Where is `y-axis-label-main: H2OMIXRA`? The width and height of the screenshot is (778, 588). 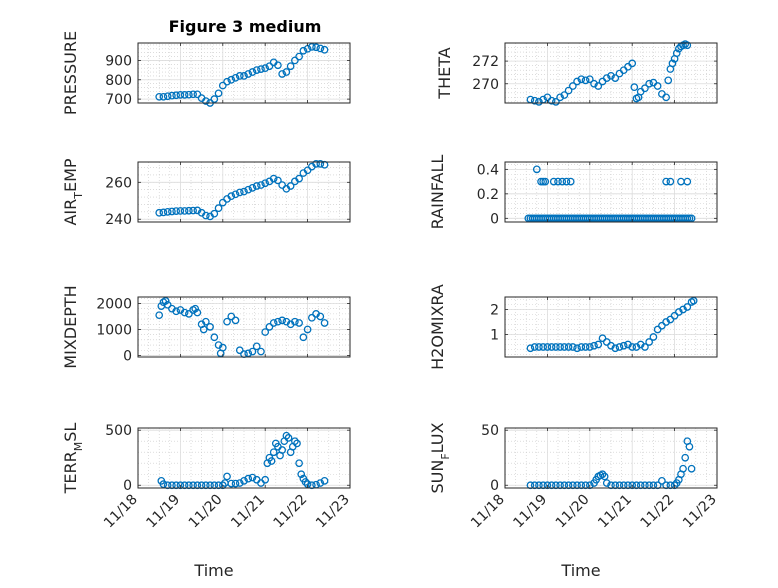
y-axis-label-main: H2OMIXRA is located at coordinates (437, 327).